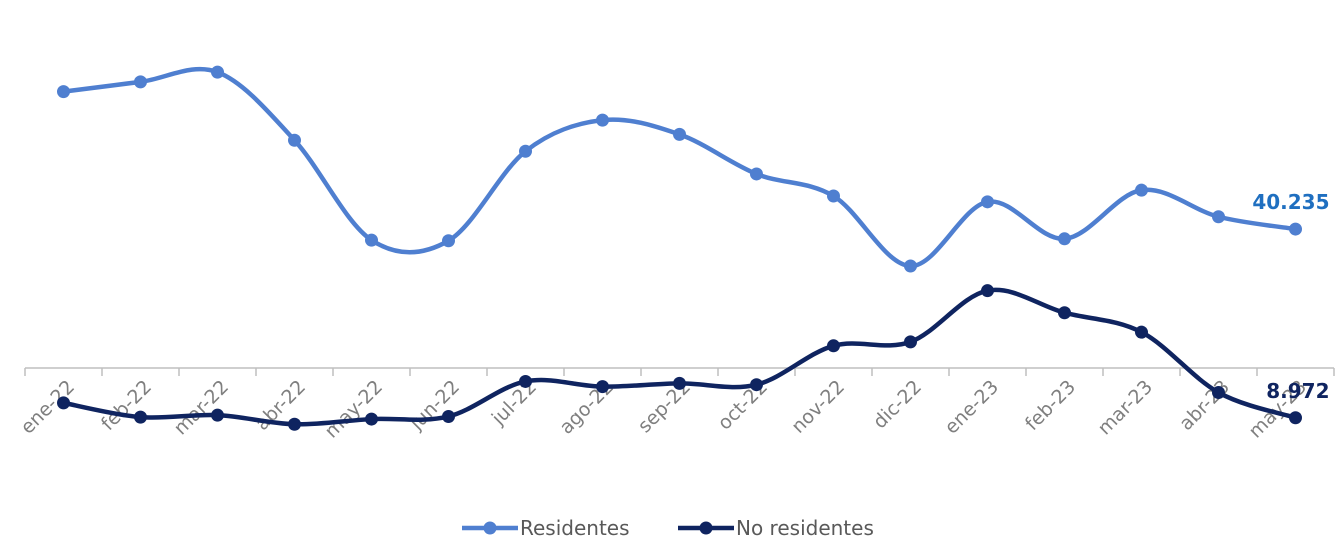 This screenshot has height=542, width=1342. What do you see at coordinates (434, 405) in the screenshot?
I see `x-tick-label: jun-22` at bounding box center [434, 405].